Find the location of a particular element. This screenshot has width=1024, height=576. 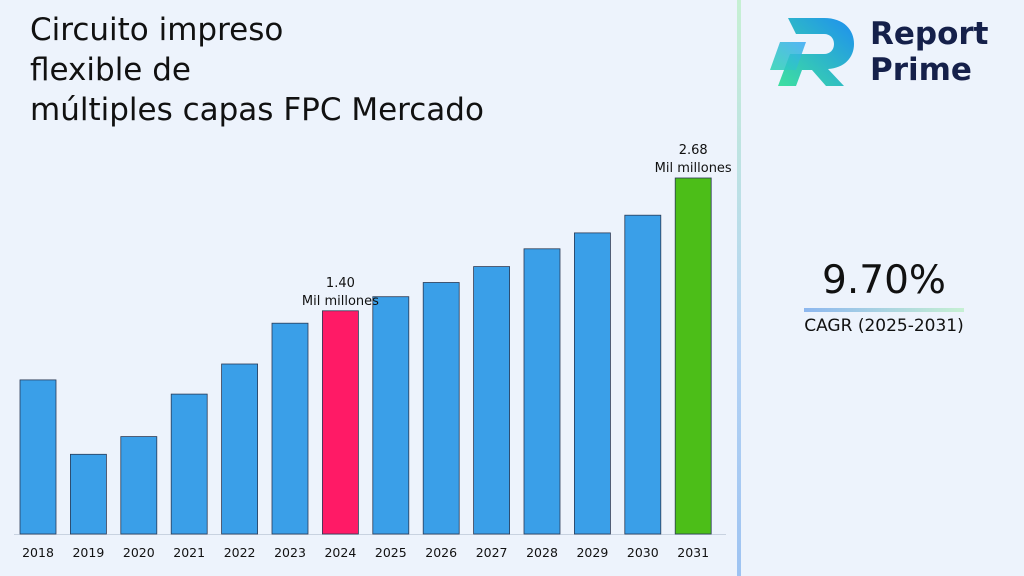

title-line-2: flexible de is located at coordinates (110, 70).